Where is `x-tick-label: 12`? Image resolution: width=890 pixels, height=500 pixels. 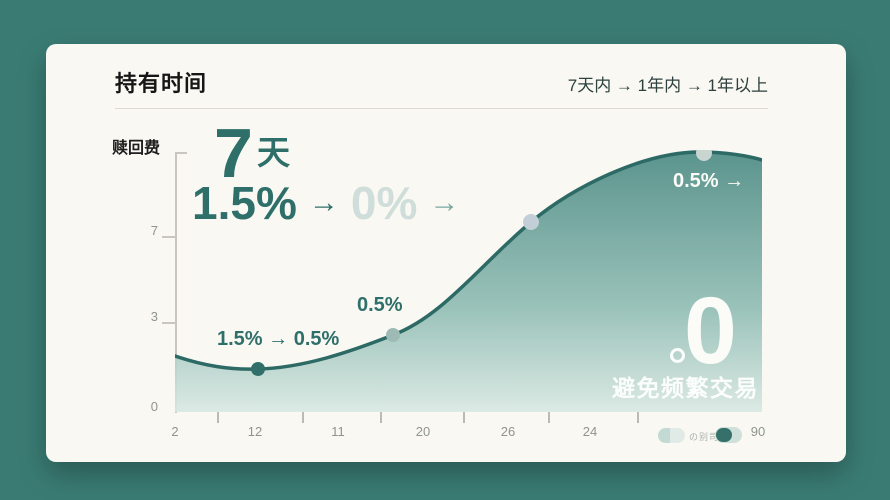
x-tick-label: 12 is located at coordinates (255, 431).